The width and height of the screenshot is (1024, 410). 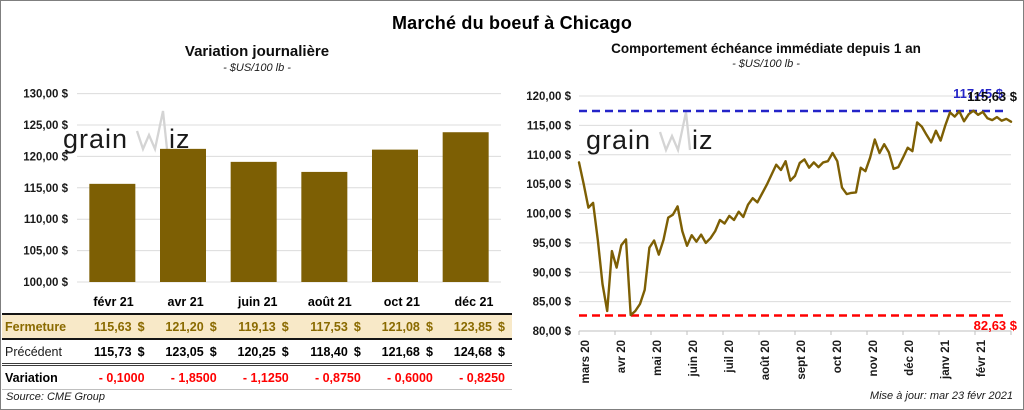 I want to click on bar-chart-subtitle: - $US/100 lb -, so click(x=257, y=68).